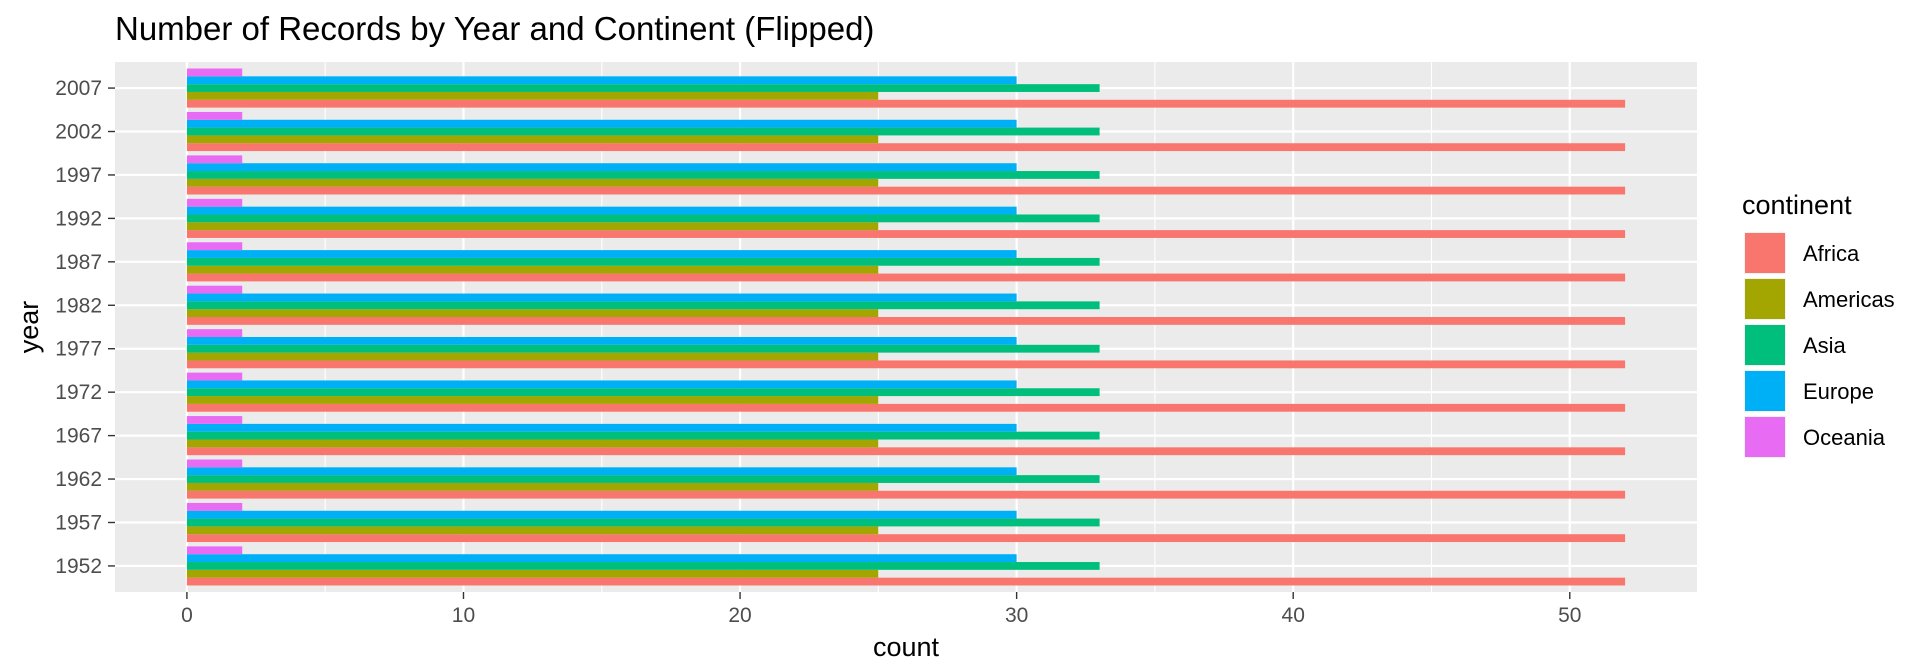 This screenshot has width=1920, height=672. What do you see at coordinates (601, 471) in the screenshot?
I see `bar-europe-1962` at bounding box center [601, 471].